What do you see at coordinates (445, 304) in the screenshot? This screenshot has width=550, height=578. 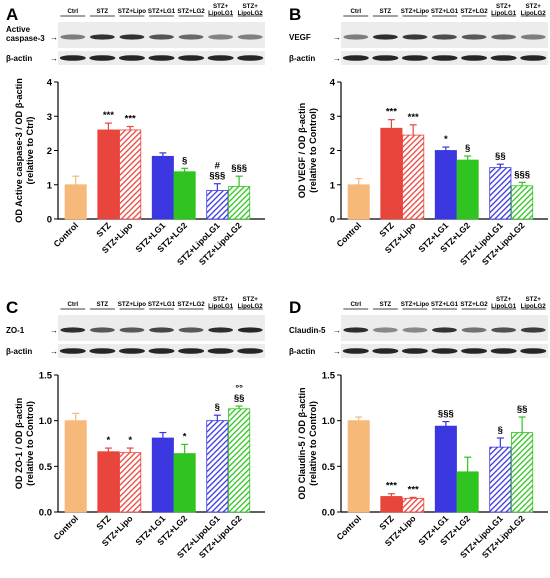 I see `blot-lane-label: STZ+LG1` at bounding box center [445, 304].